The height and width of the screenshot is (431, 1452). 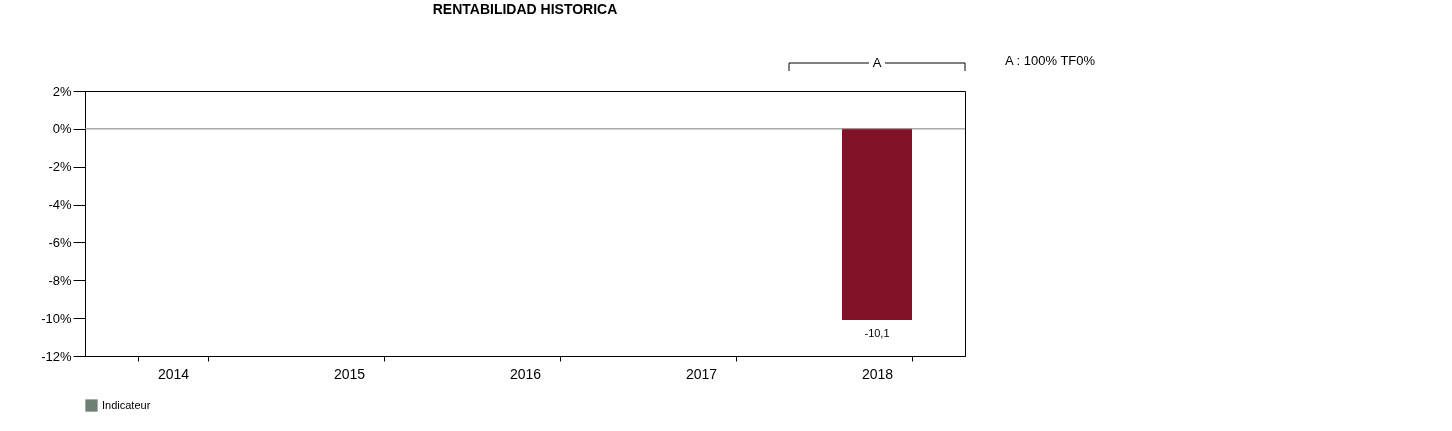 What do you see at coordinates (60, 167) in the screenshot?
I see `y-tick-label: -2%` at bounding box center [60, 167].